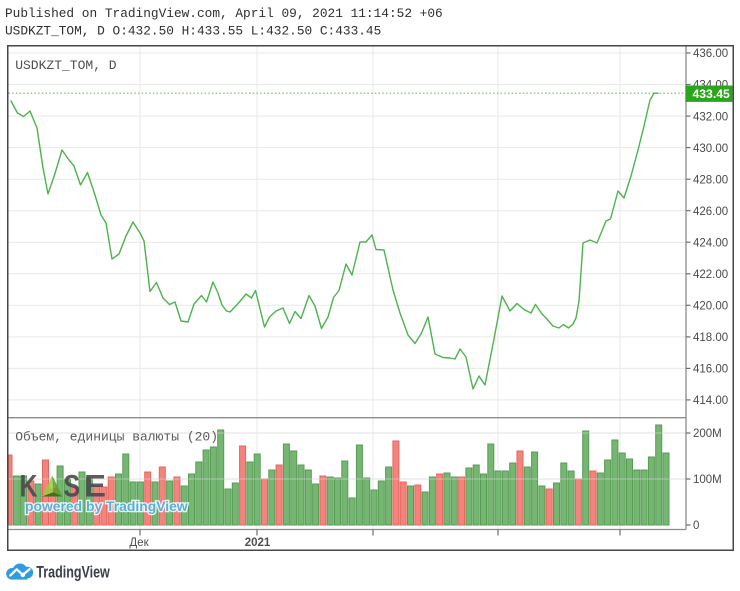 The image size is (740, 591). What do you see at coordinates (710, 117) in the screenshot?
I see `svg-text: 432.00` at bounding box center [710, 117].